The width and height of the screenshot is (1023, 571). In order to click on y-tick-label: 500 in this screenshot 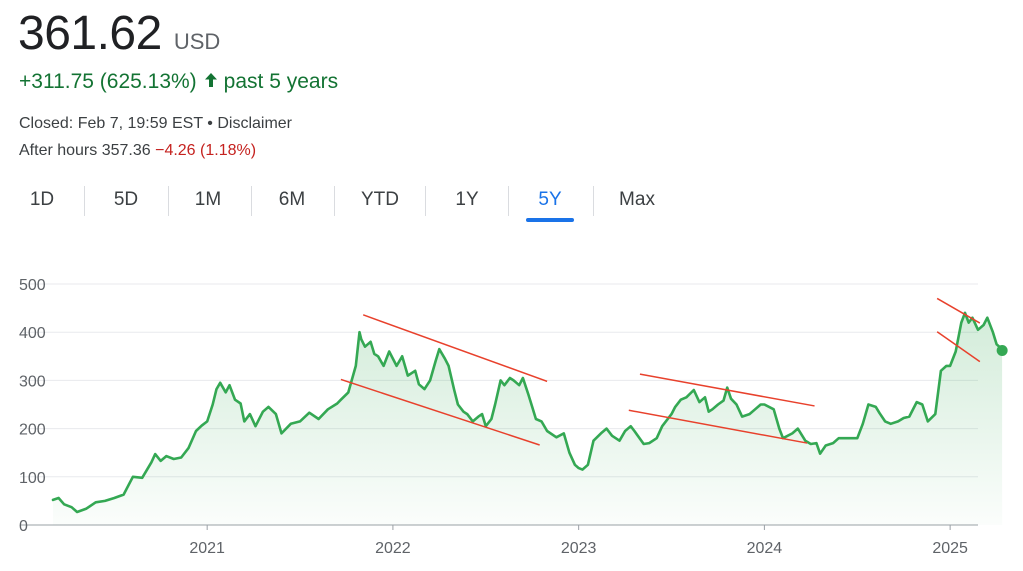, I will do `click(32, 285)`.